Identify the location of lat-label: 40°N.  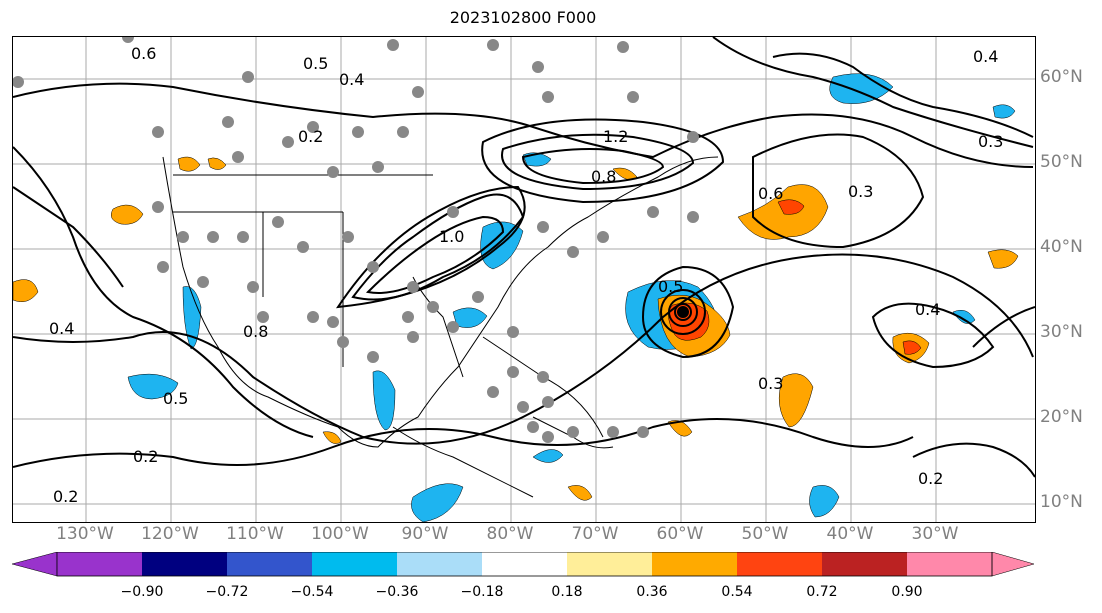
(1061, 247).